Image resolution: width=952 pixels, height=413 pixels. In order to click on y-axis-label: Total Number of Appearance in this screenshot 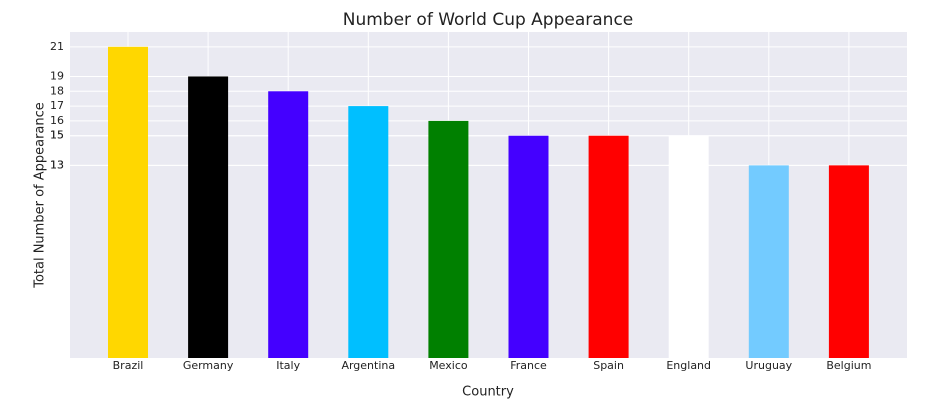, I will do `click(40, 195)`.